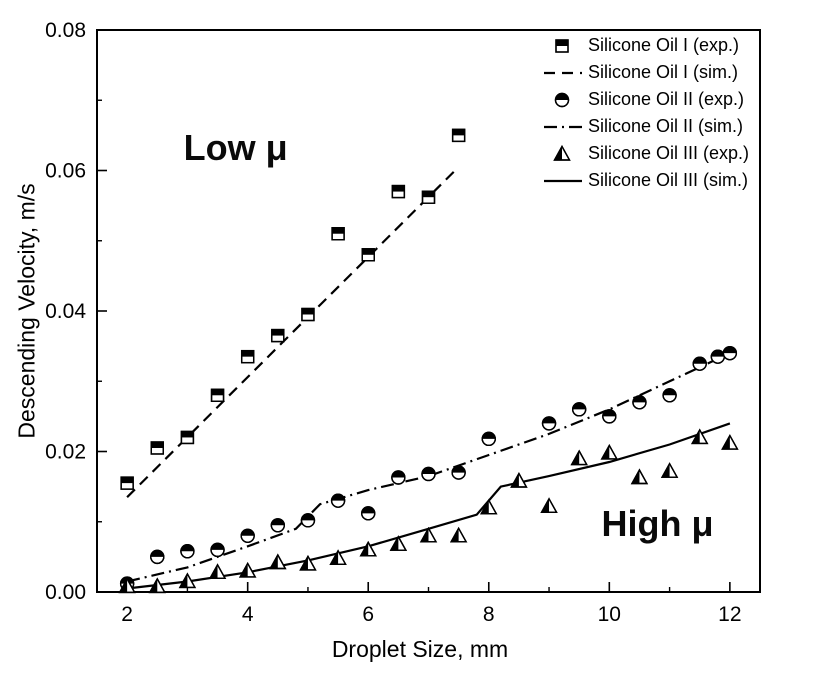 This screenshot has width=840, height=680. What do you see at coordinates (564, 154) in the screenshot?
I see `triangle-legend-swatch-icon` at bounding box center [564, 154].